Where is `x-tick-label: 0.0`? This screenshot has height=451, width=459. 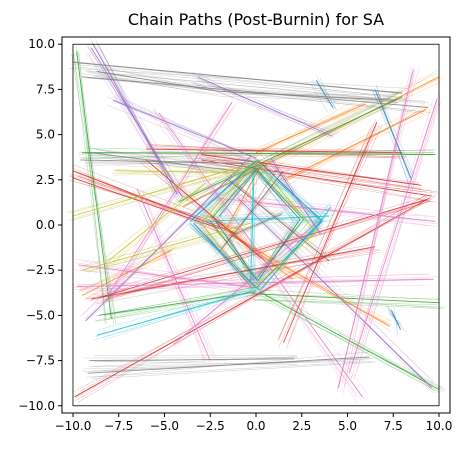 x-tick-label: 0.0 is located at coordinates (255, 426).